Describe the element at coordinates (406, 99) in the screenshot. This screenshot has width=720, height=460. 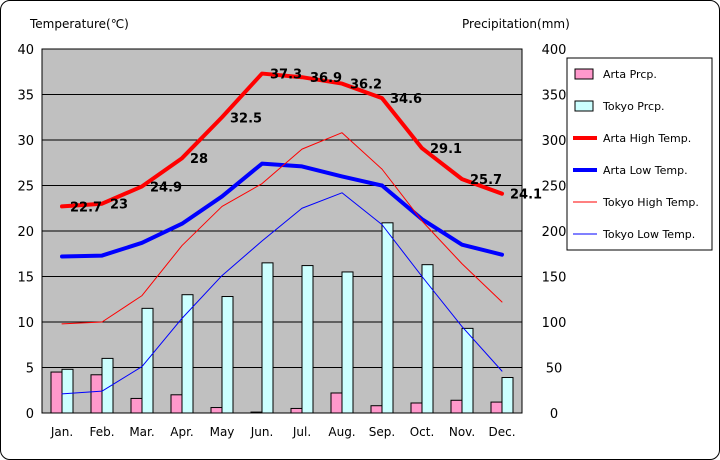
I see `data-label: 34.6` at that location.